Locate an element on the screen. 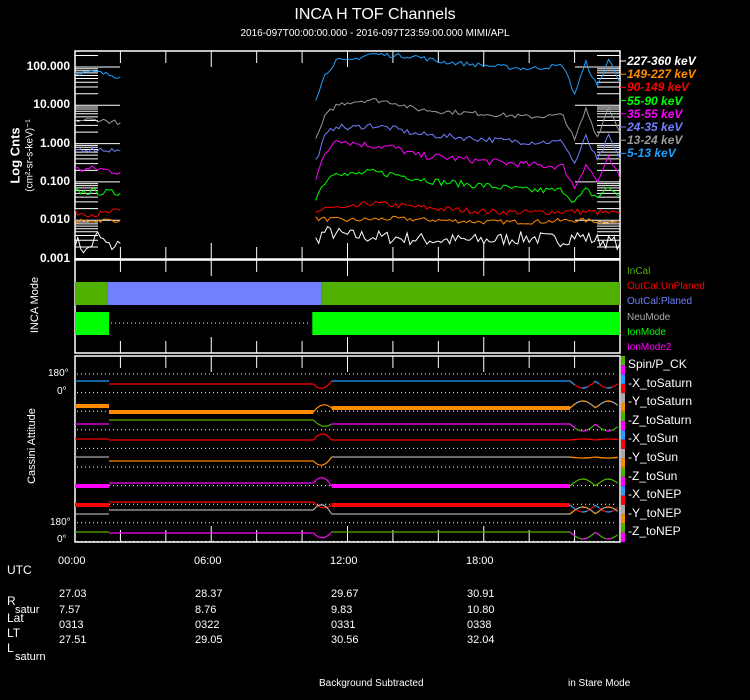 The image size is (750, 700). mode-legend-entry: OutCal:UnPlaned is located at coordinates (666, 287).